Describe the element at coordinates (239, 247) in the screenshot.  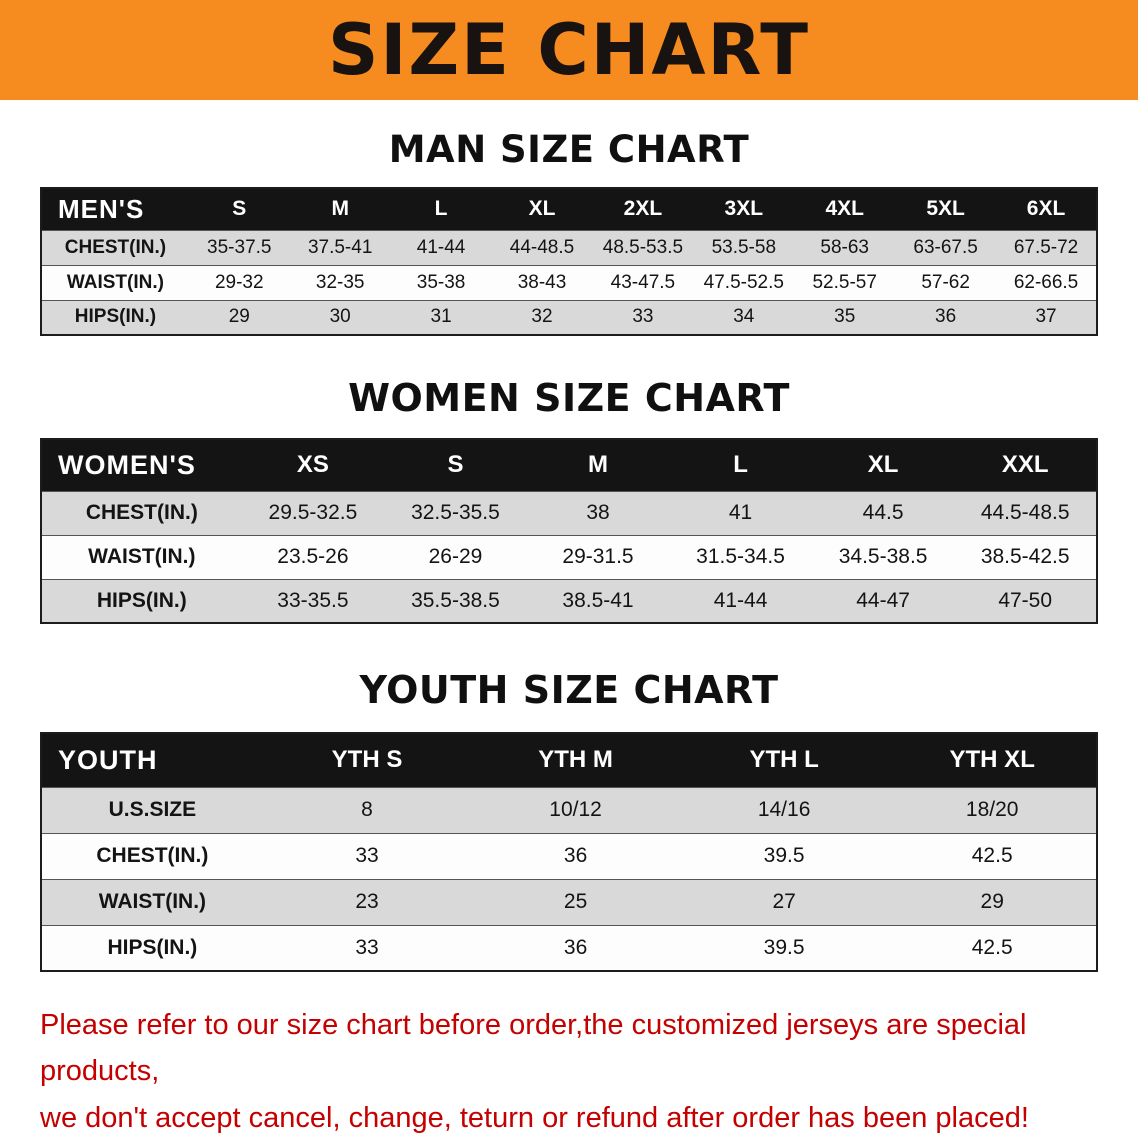
I see `size-value-cell: 35-37.5` at that location.